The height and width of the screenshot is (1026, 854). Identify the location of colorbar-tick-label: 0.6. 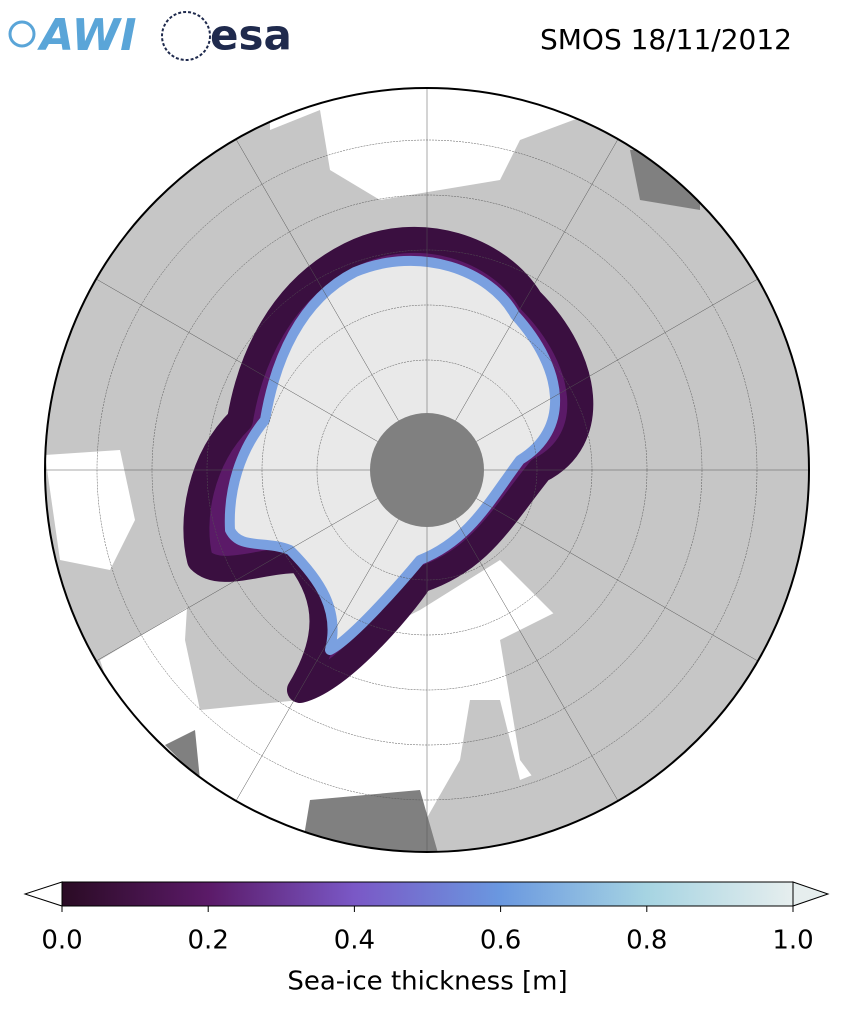
(500, 941).